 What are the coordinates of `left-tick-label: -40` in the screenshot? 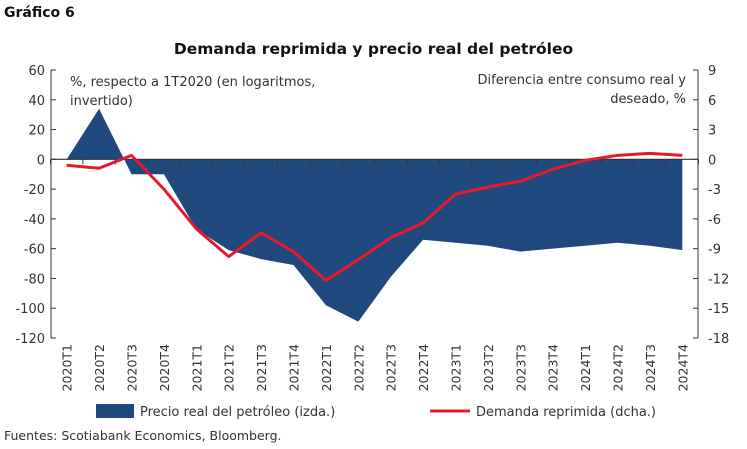 It's located at (34, 220).